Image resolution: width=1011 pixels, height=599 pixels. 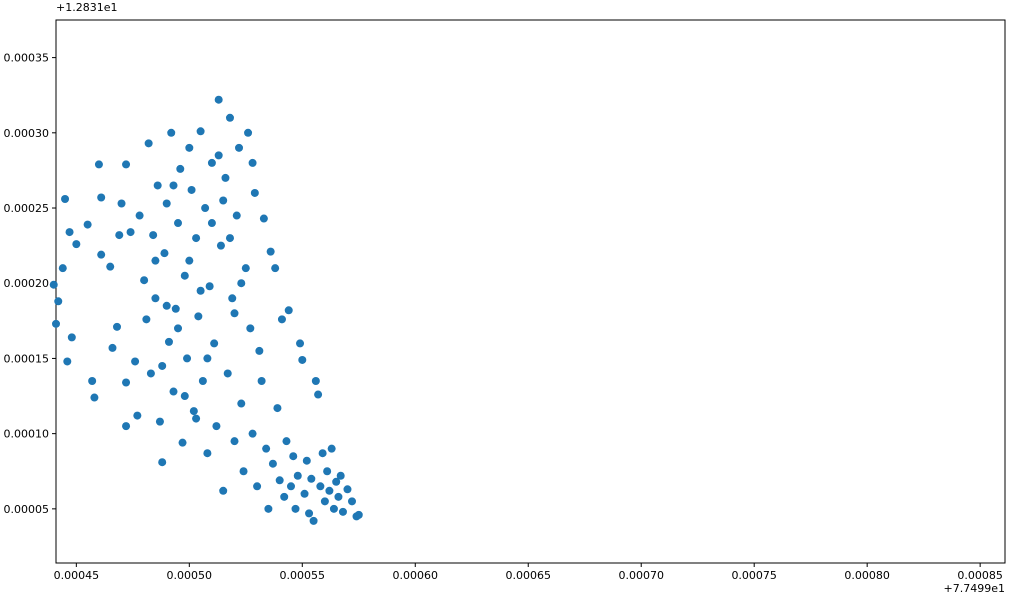 I want to click on y-tick-label: 0.00010, so click(x=27, y=434).